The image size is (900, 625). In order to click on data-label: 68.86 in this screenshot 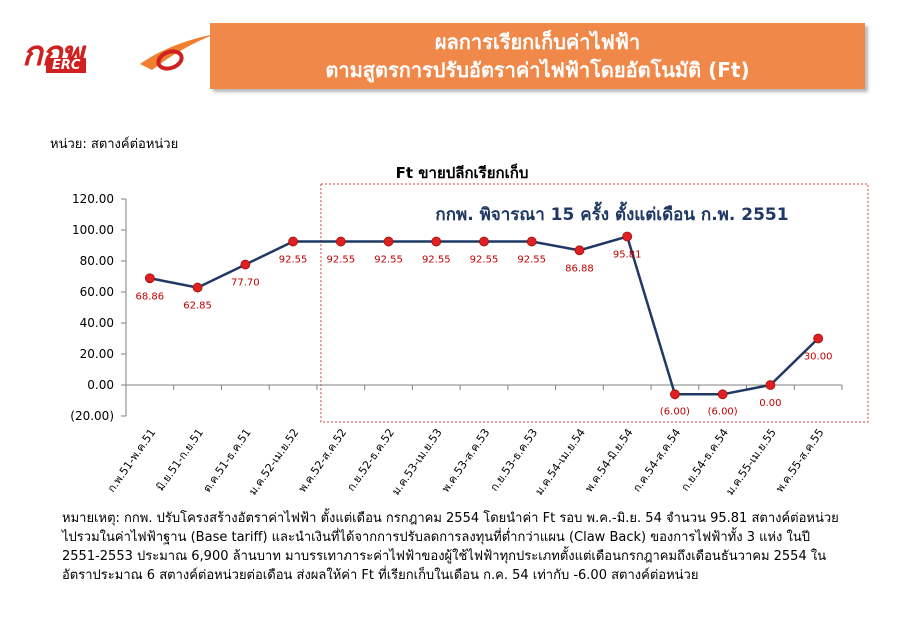, I will do `click(150, 296)`.